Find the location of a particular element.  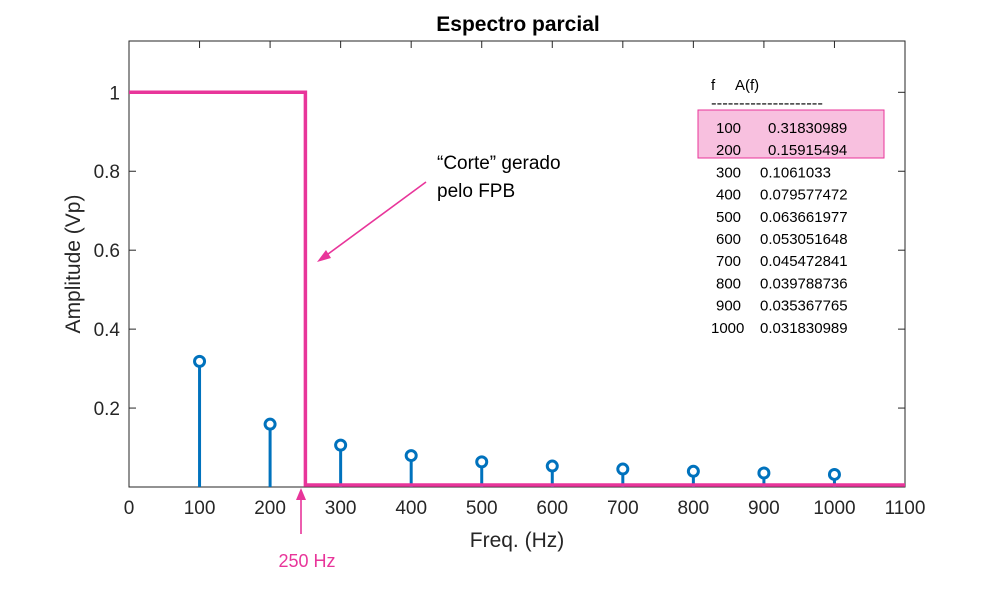

x-tick-label: 0 is located at coordinates (129, 508).